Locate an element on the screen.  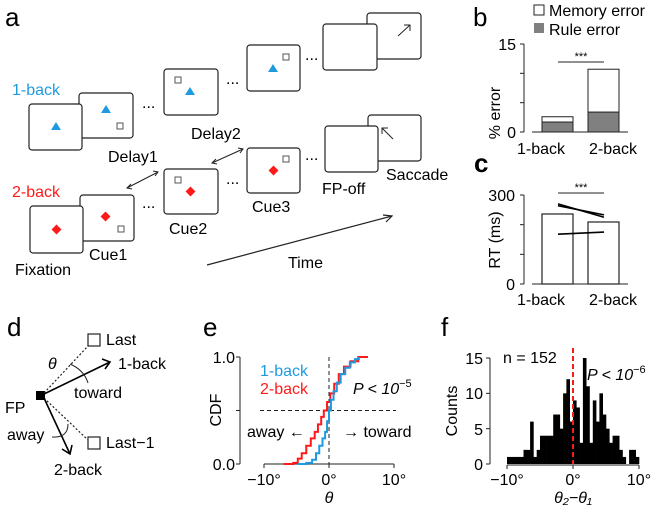
x-axis-label: θ₂−θ₁ is located at coordinates (573, 498).